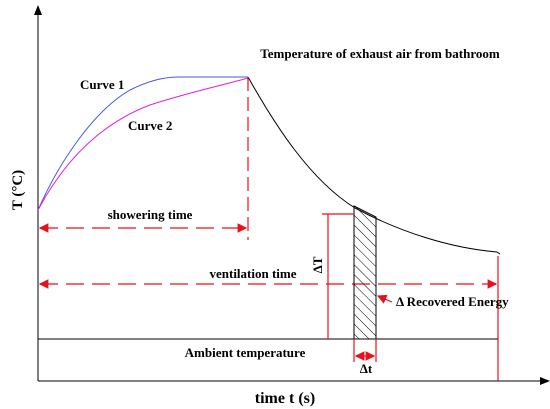 This screenshot has height=409, width=550. What do you see at coordinates (150, 214) in the screenshot?
I see `showering-time-label: showering time` at bounding box center [150, 214].